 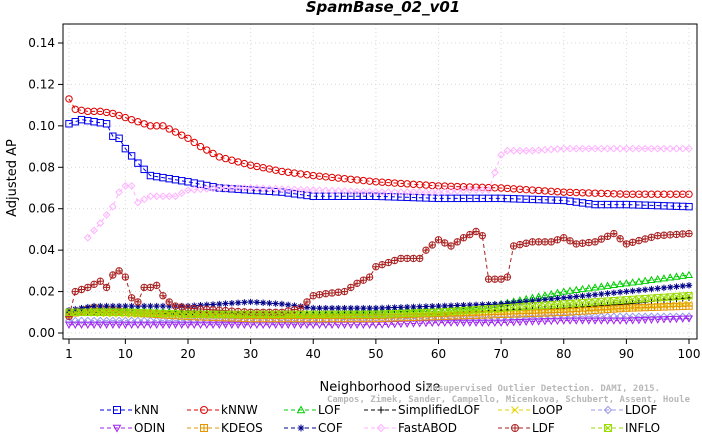 What do you see at coordinates (379, 305) in the screenshot?
I see `series-inflo` at bounding box center [379, 305].